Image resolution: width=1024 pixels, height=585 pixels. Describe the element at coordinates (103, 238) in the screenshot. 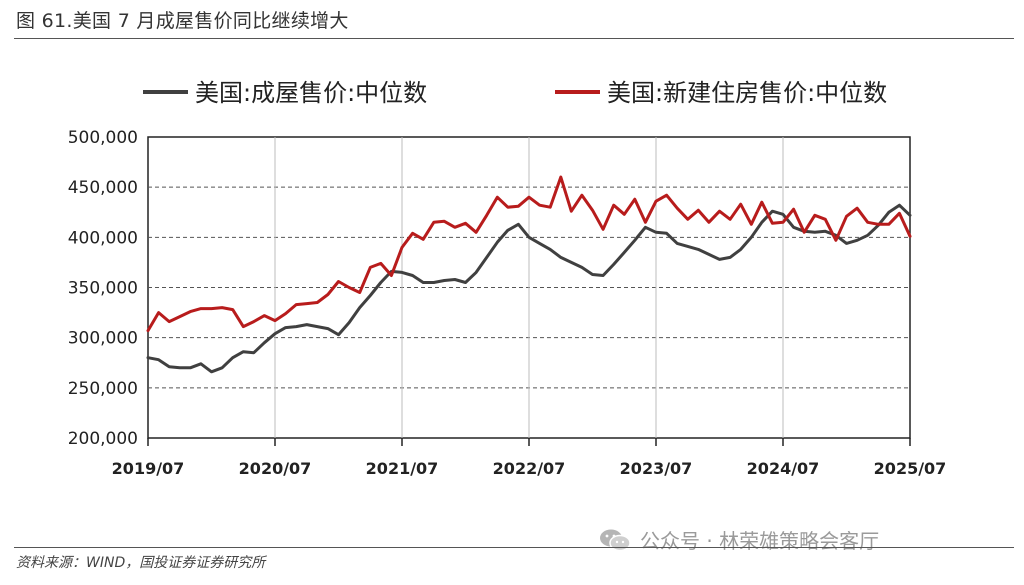

I see `y-tick-label: 400,000` at that location.